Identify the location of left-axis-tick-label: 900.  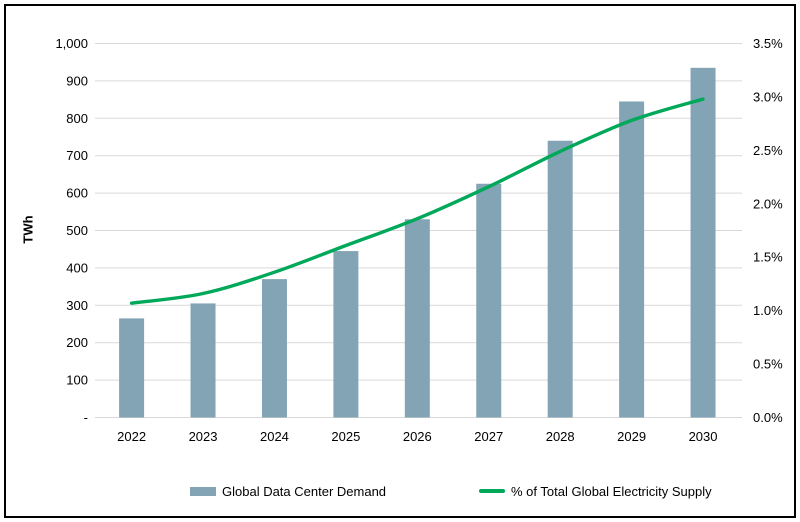
(77, 80).